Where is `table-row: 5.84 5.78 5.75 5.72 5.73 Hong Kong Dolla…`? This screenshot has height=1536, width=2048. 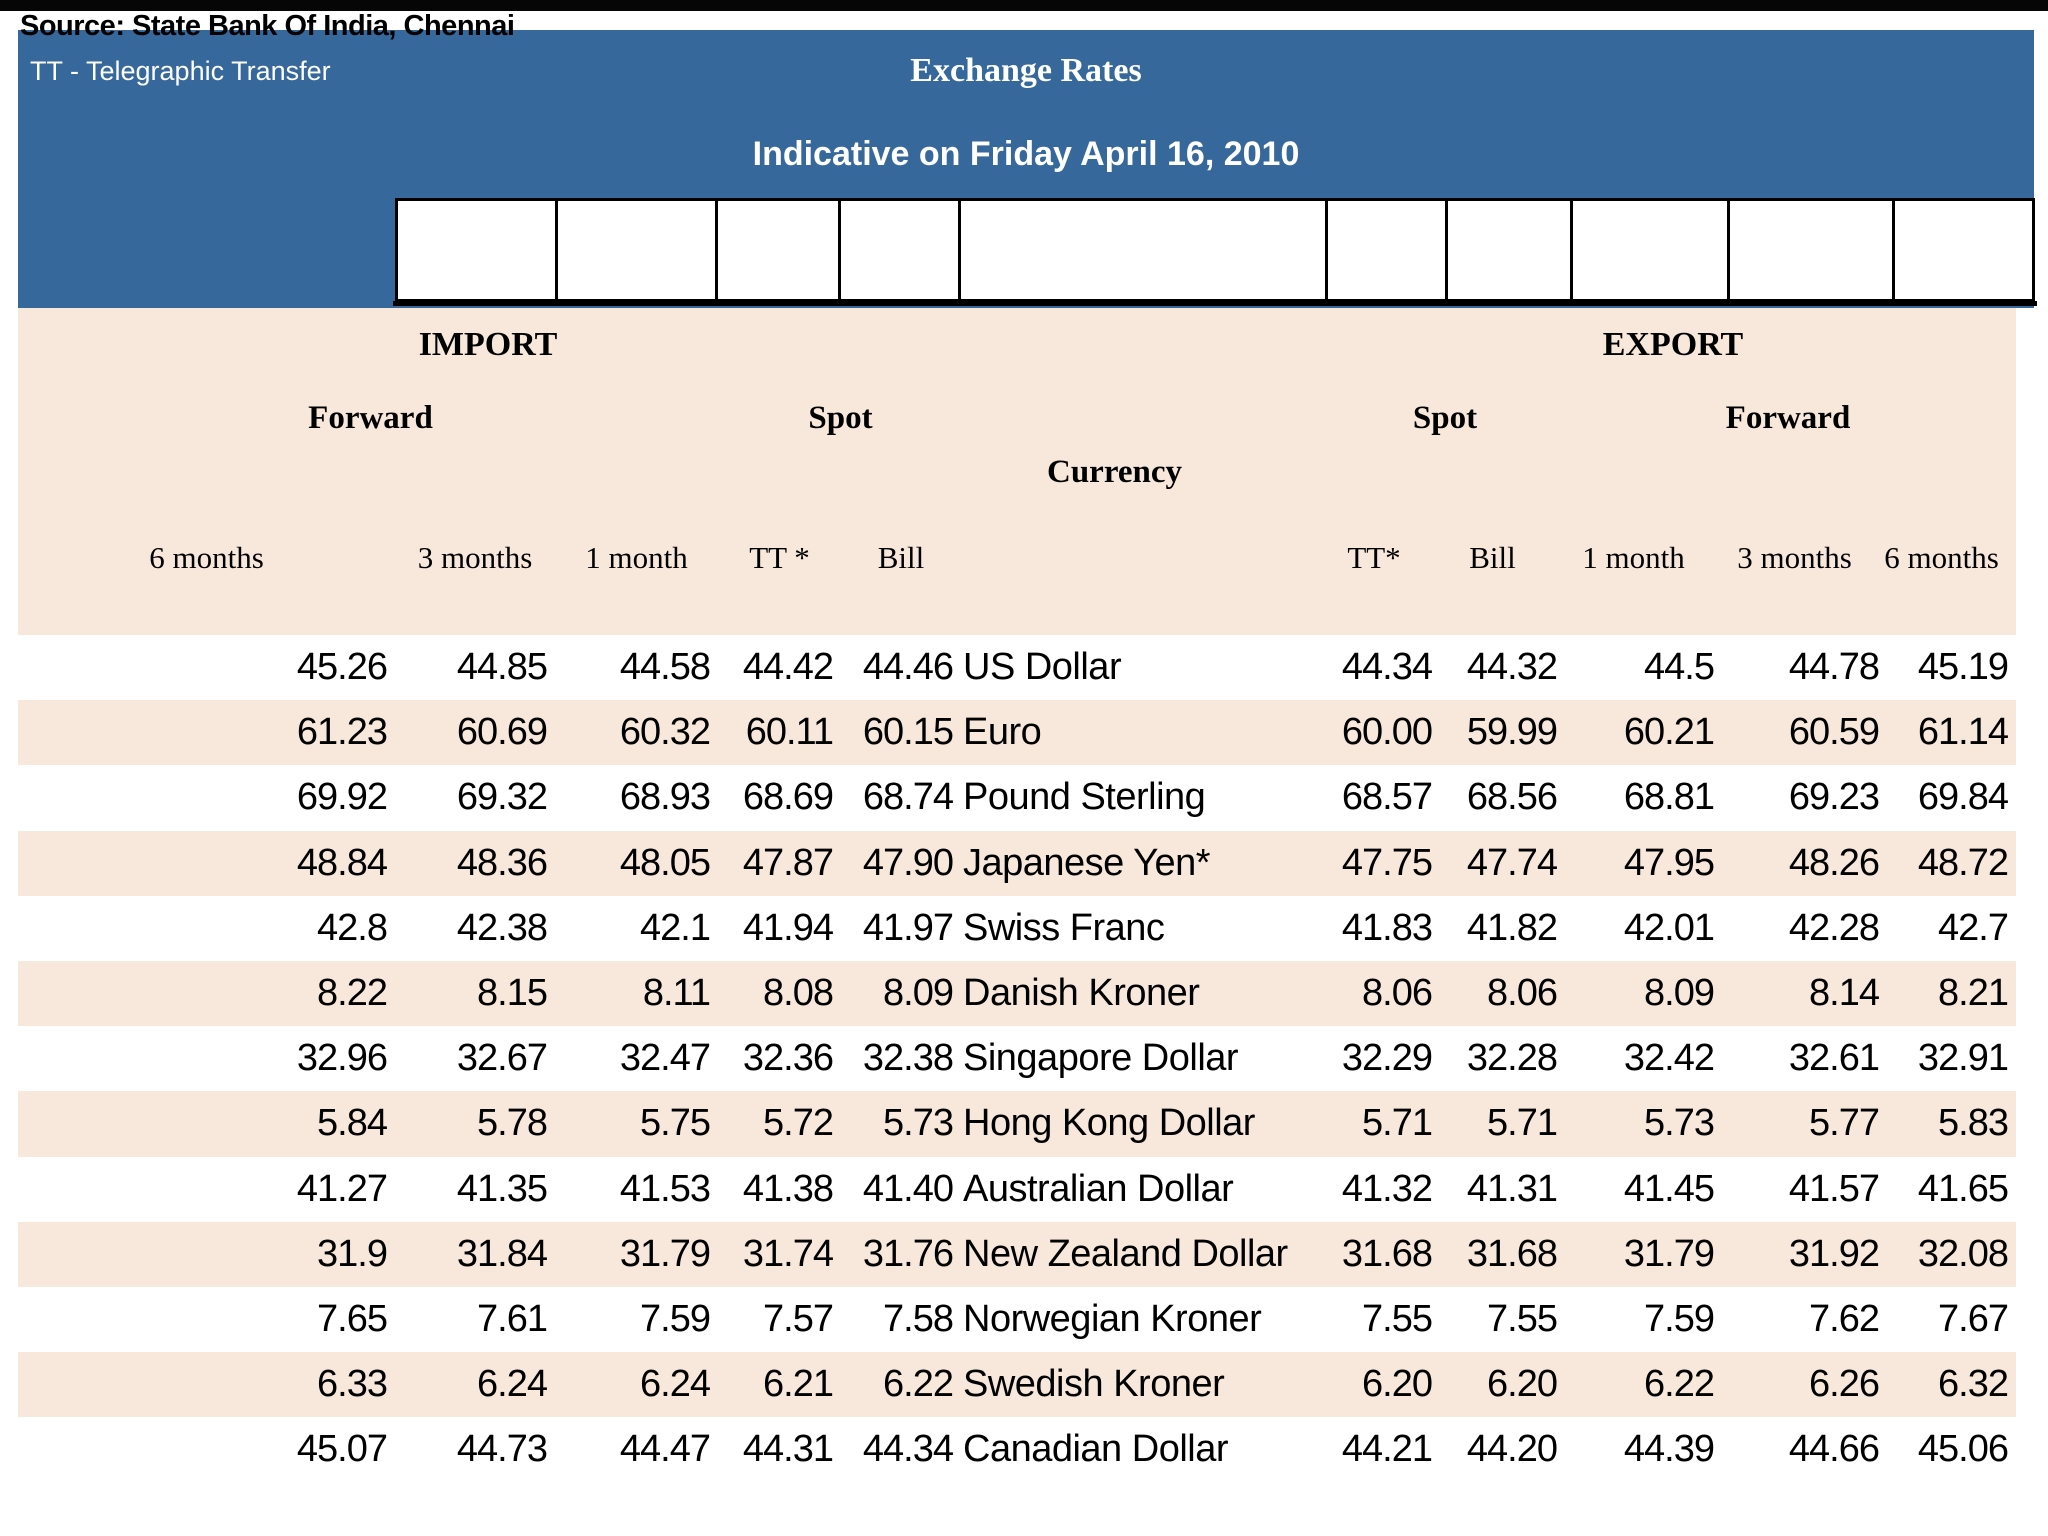 table-row: 5.84 5.78 5.75 5.72 5.73 Hong Kong Dolla… is located at coordinates (1017, 1124).